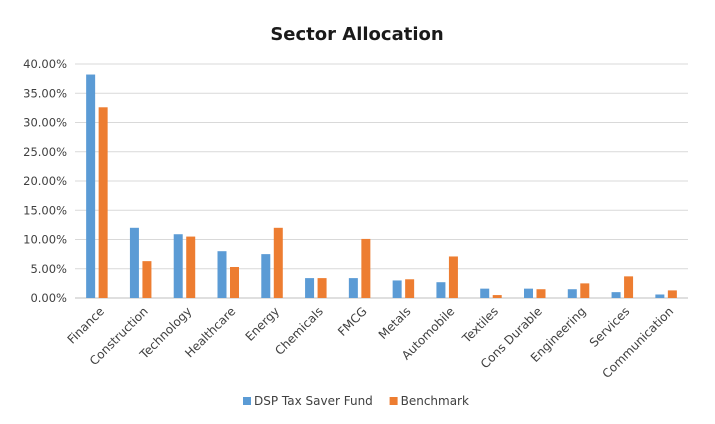 Image resolution: width=715 pixels, height=424 pixels. I want to click on legend-label-benchmark: Benchmark, so click(435, 401).